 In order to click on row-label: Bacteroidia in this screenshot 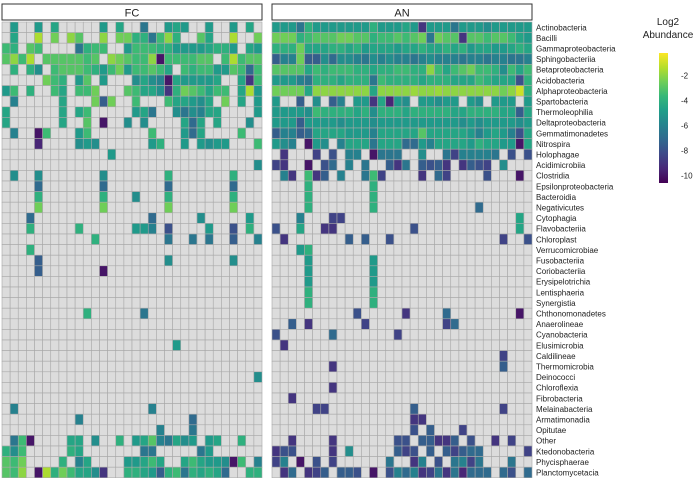, I will do `click(556, 197)`.